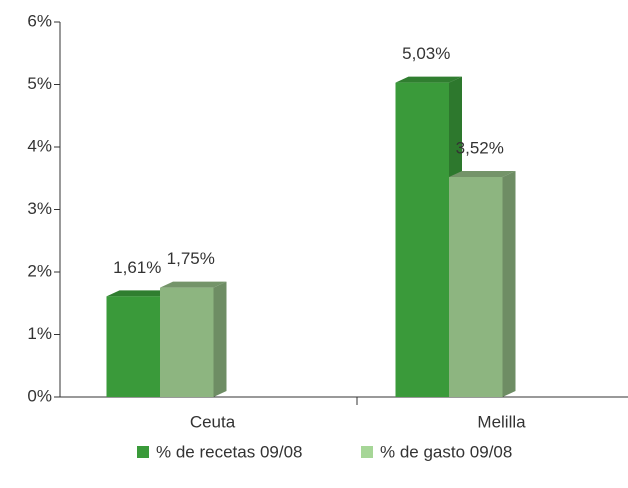 The image size is (628, 488). I want to click on y-tick-label: 3%, so click(39, 208).